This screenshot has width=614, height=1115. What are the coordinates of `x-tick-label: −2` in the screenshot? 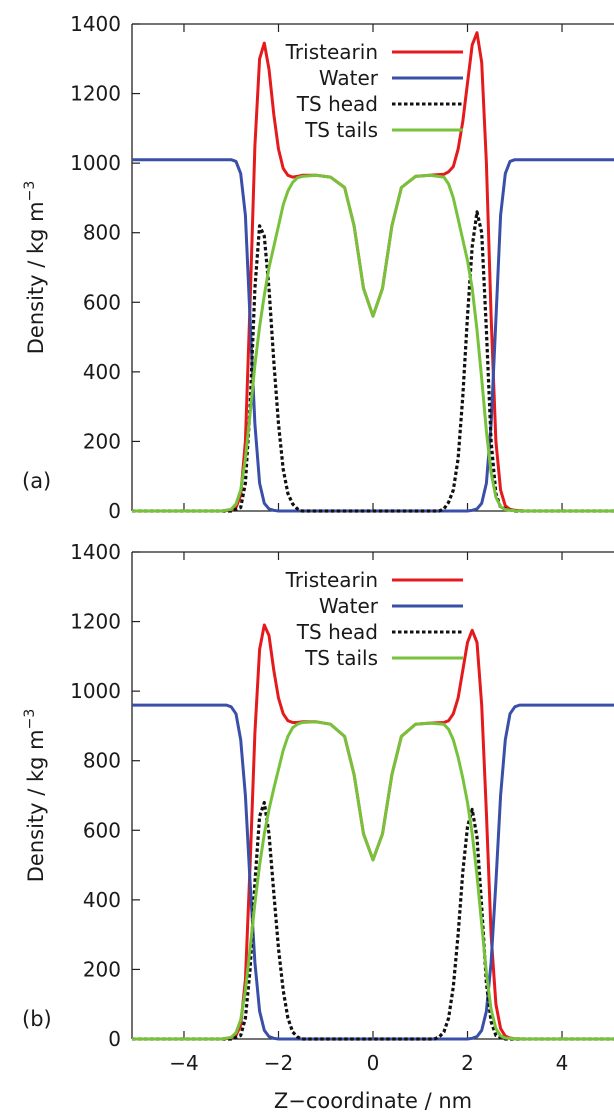 It's located at (278, 1063).